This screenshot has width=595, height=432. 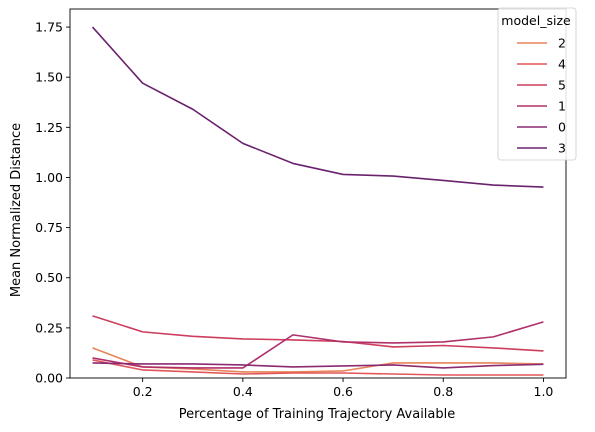 What do you see at coordinates (562, 106) in the screenshot?
I see `legend-label-1: 1` at bounding box center [562, 106].